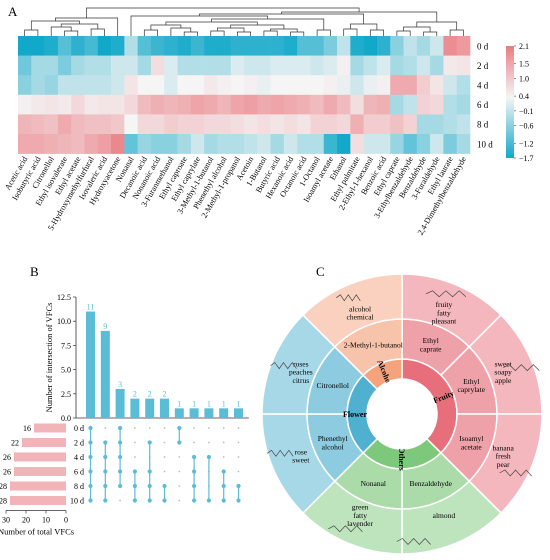  I want to click on column-dendrogram, so click(244, 21).